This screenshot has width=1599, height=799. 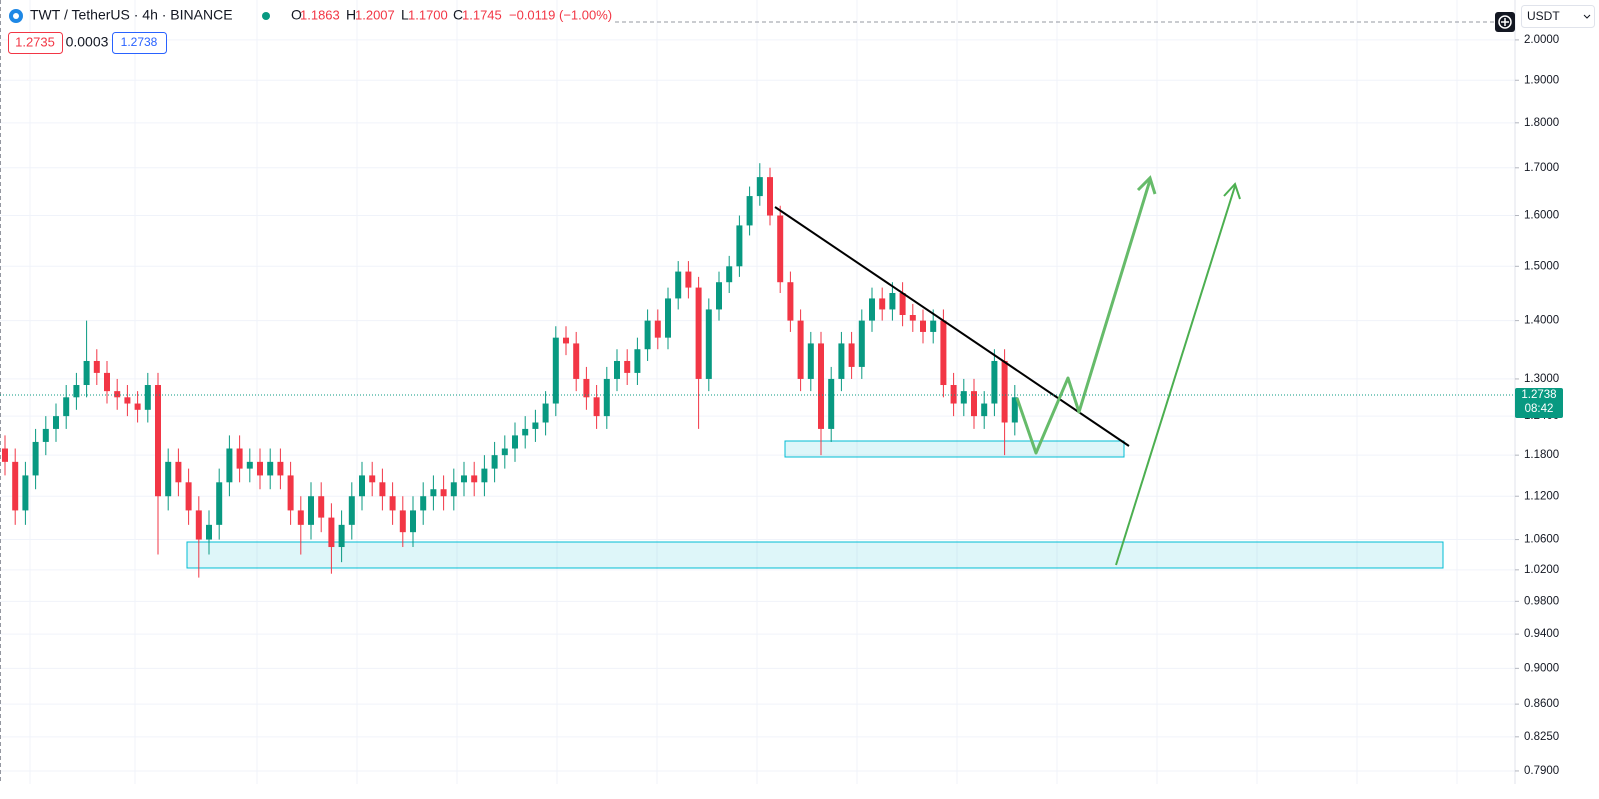 I want to click on y-tick-label: 1.3000, so click(x=1541, y=379).